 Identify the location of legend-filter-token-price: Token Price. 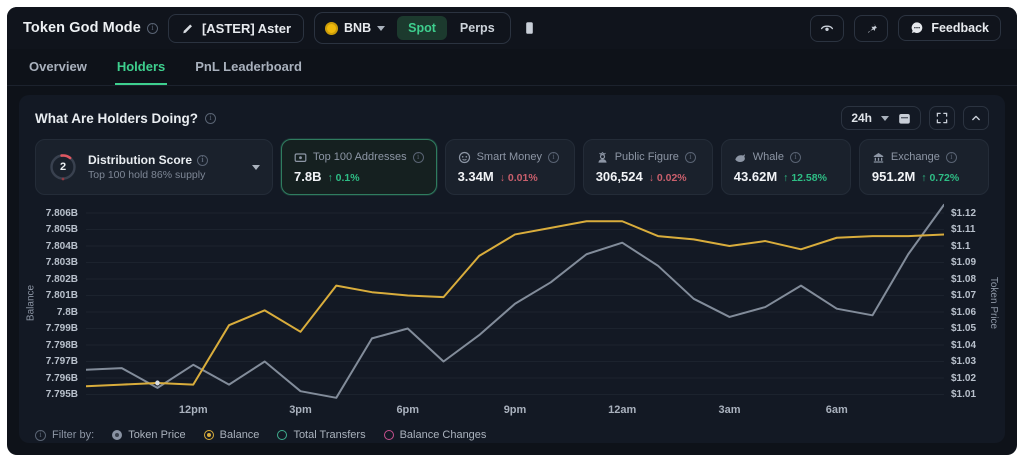
(149, 435).